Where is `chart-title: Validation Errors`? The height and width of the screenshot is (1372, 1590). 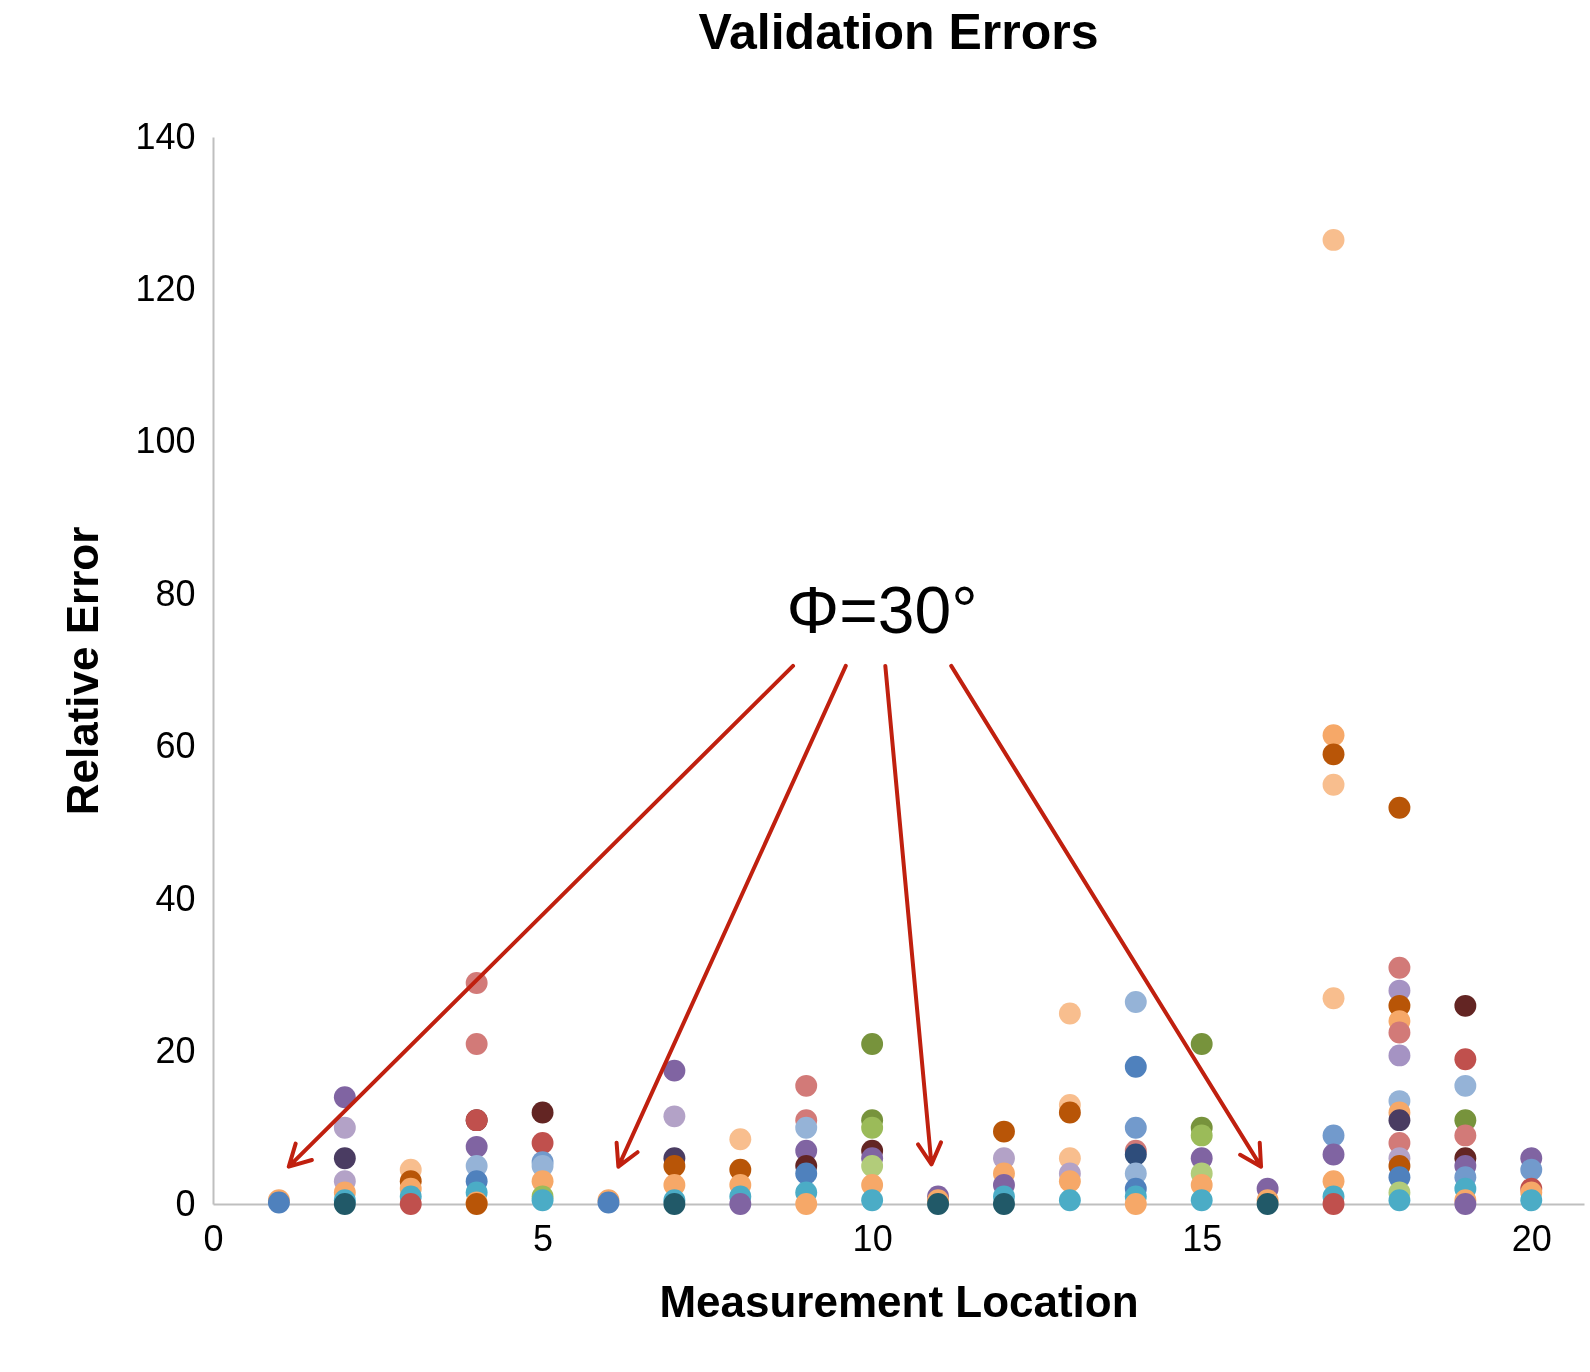 chart-title: Validation Errors is located at coordinates (898, 32).